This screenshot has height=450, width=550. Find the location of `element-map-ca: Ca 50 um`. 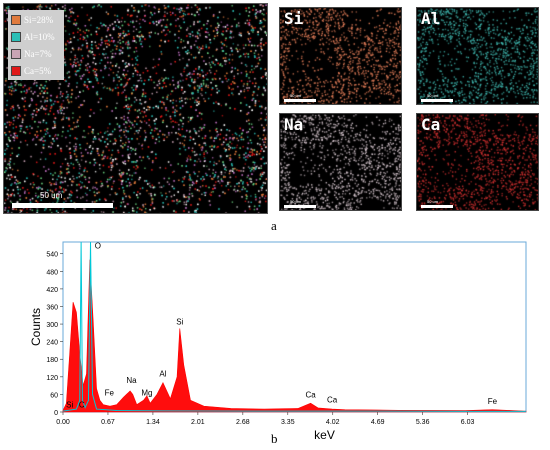

element-map-ca: Ca 50 um is located at coordinates (477, 162).